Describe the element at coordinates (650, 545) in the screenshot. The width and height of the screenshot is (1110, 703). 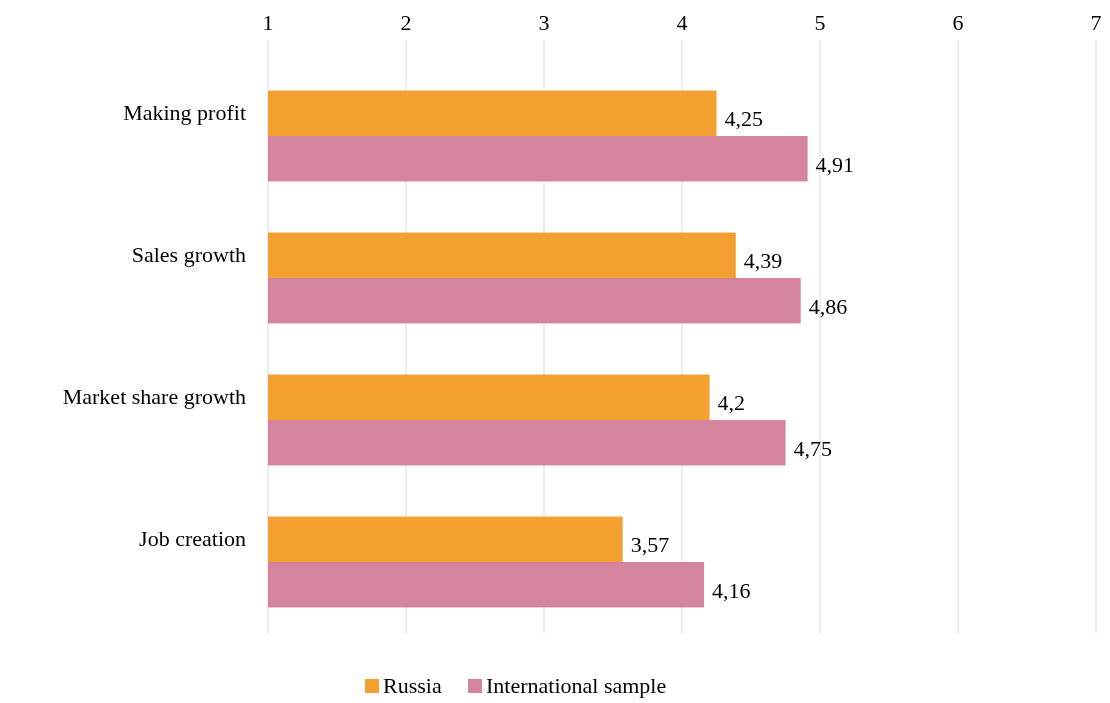
I see `data-label: 3,57` at that location.